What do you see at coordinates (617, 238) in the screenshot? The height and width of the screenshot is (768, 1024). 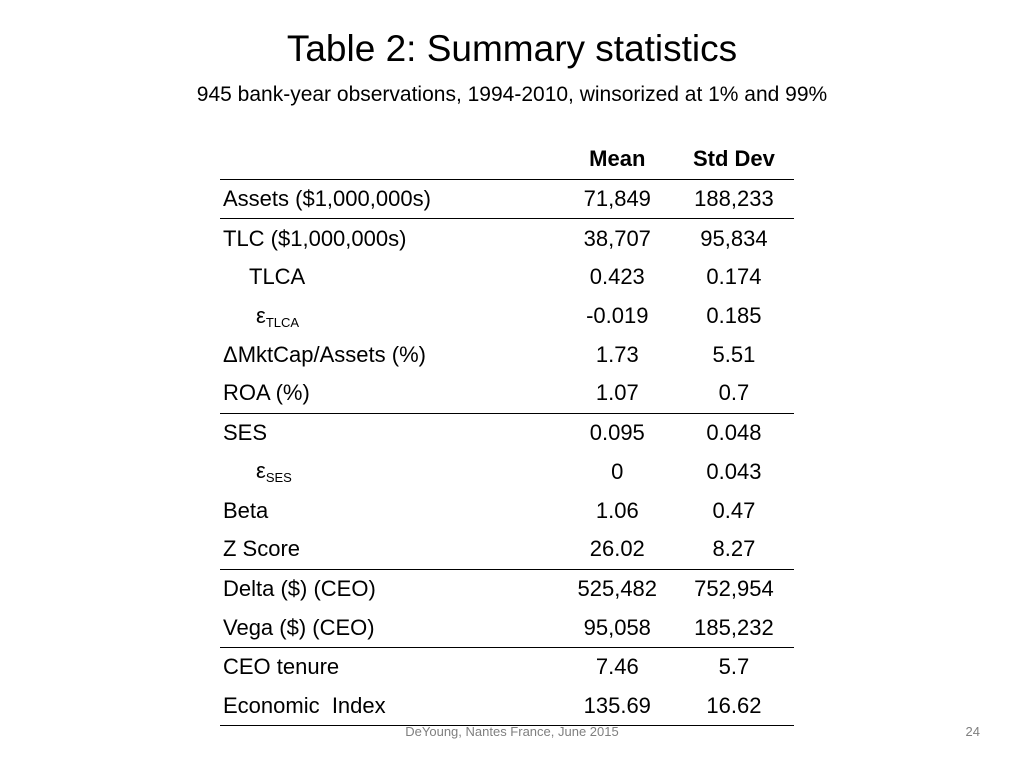 I see `row-mean: 38,707` at bounding box center [617, 238].